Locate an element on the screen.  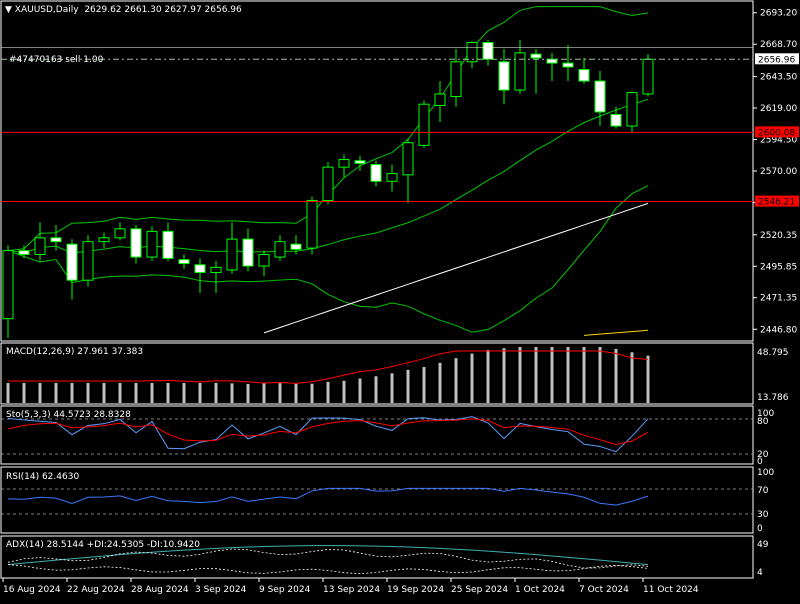
stochastic-panel-border is located at coordinates (377, 435).